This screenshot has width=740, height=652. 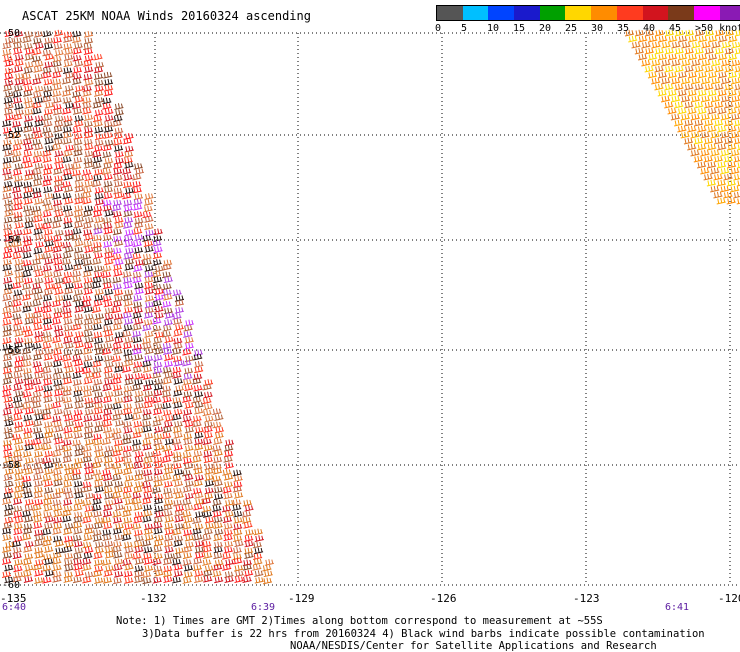 What do you see at coordinates (717, 28) in the screenshot?
I see `legend-label: >50 knots` at bounding box center [717, 28].